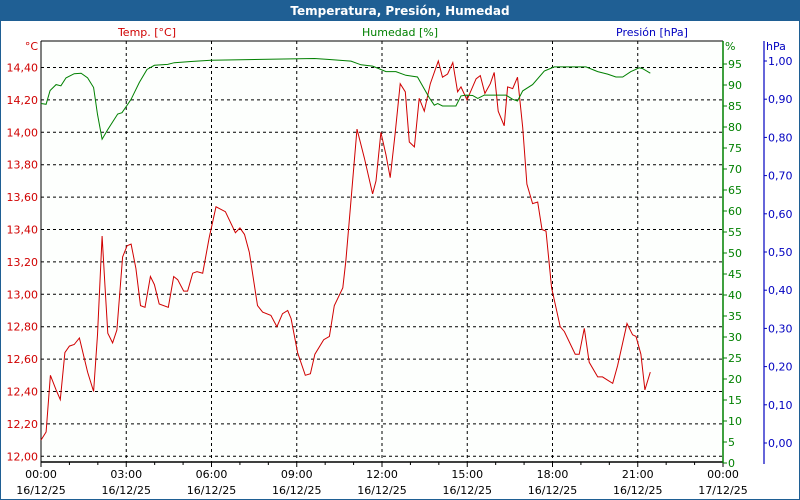 Image resolution: width=800 pixels, height=500 pixels. What do you see at coordinates (735, 127) in the screenshot?
I see `humidity-tick-label: 80` at bounding box center [735, 127].